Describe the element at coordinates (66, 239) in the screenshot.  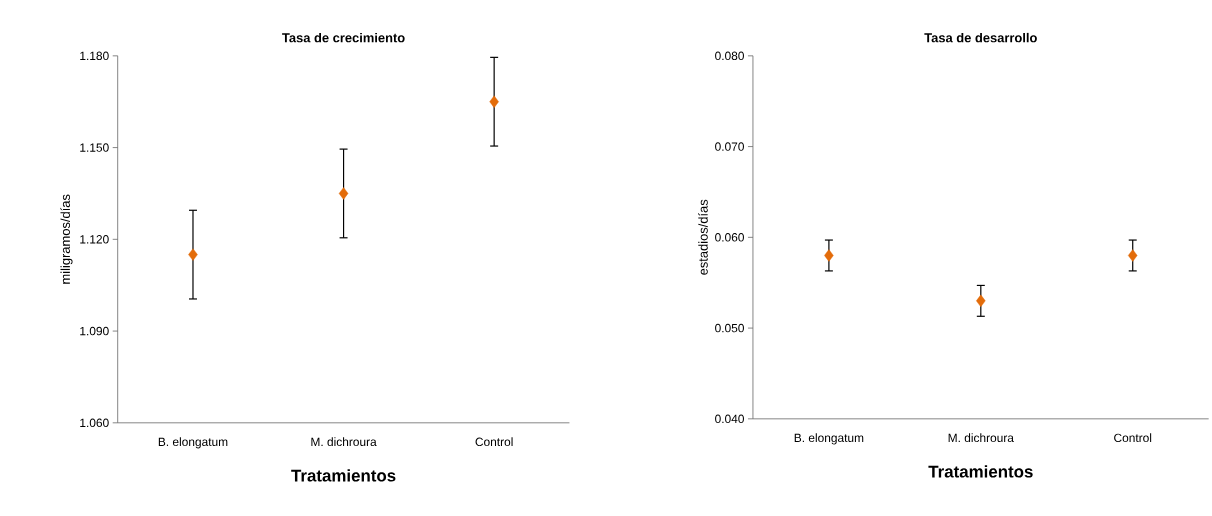
I see `y-axis-title: miligramos/días` at that location.